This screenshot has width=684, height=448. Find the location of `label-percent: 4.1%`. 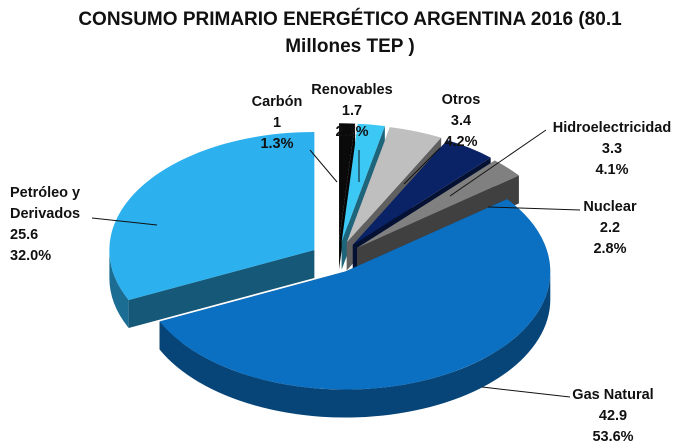

label-percent: 4.1% is located at coordinates (612, 170).